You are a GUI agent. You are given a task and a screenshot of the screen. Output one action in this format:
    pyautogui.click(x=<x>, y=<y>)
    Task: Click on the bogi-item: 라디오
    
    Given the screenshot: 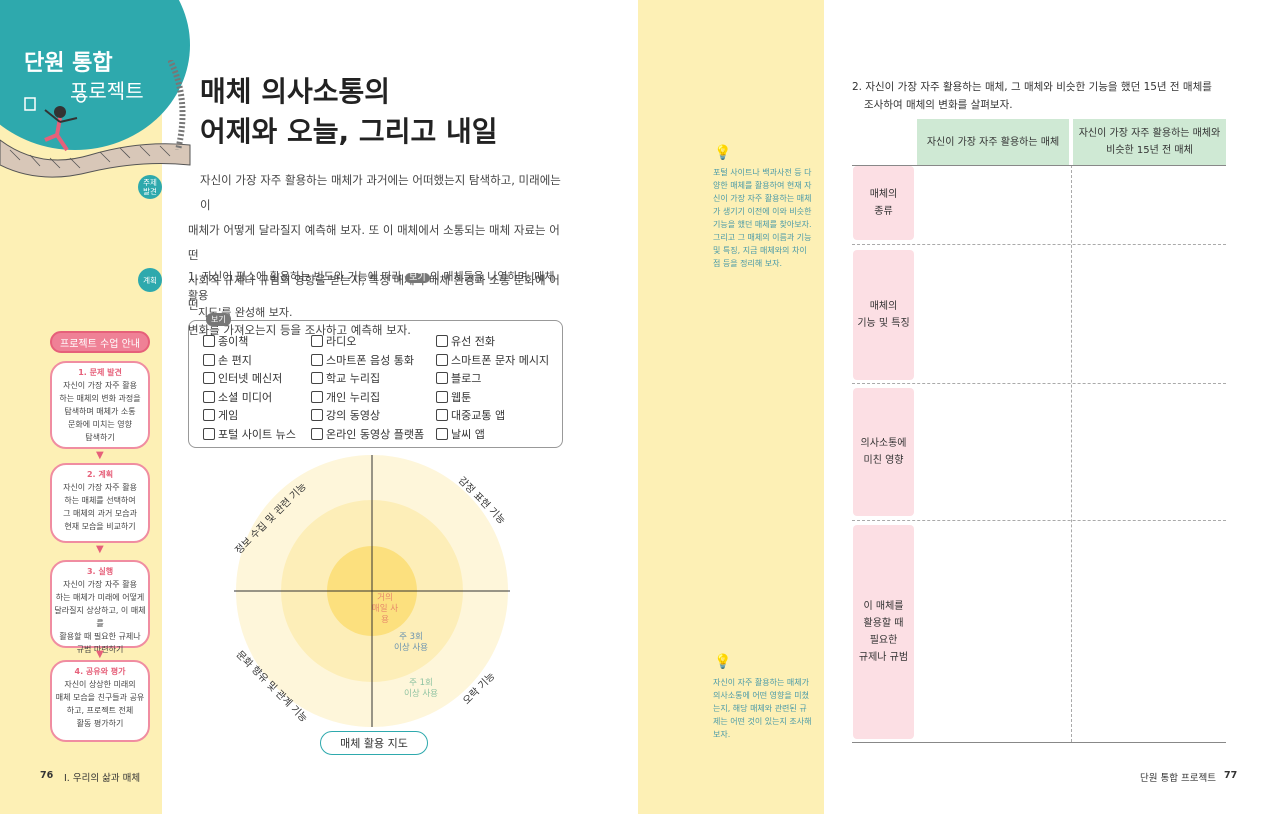 What is the action you would take?
    pyautogui.click(x=333, y=341)
    